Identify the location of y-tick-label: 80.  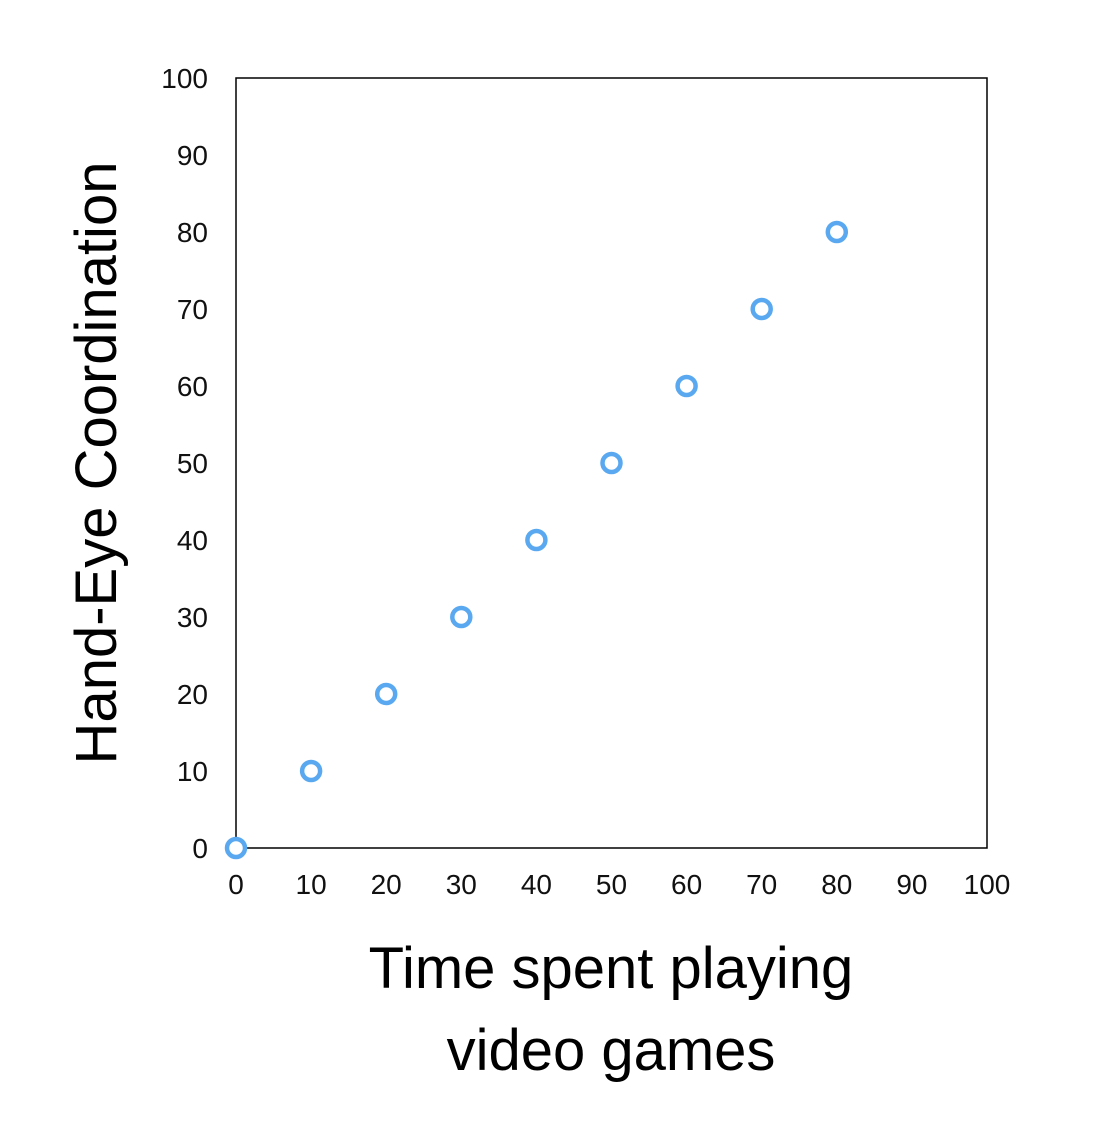
(192, 232).